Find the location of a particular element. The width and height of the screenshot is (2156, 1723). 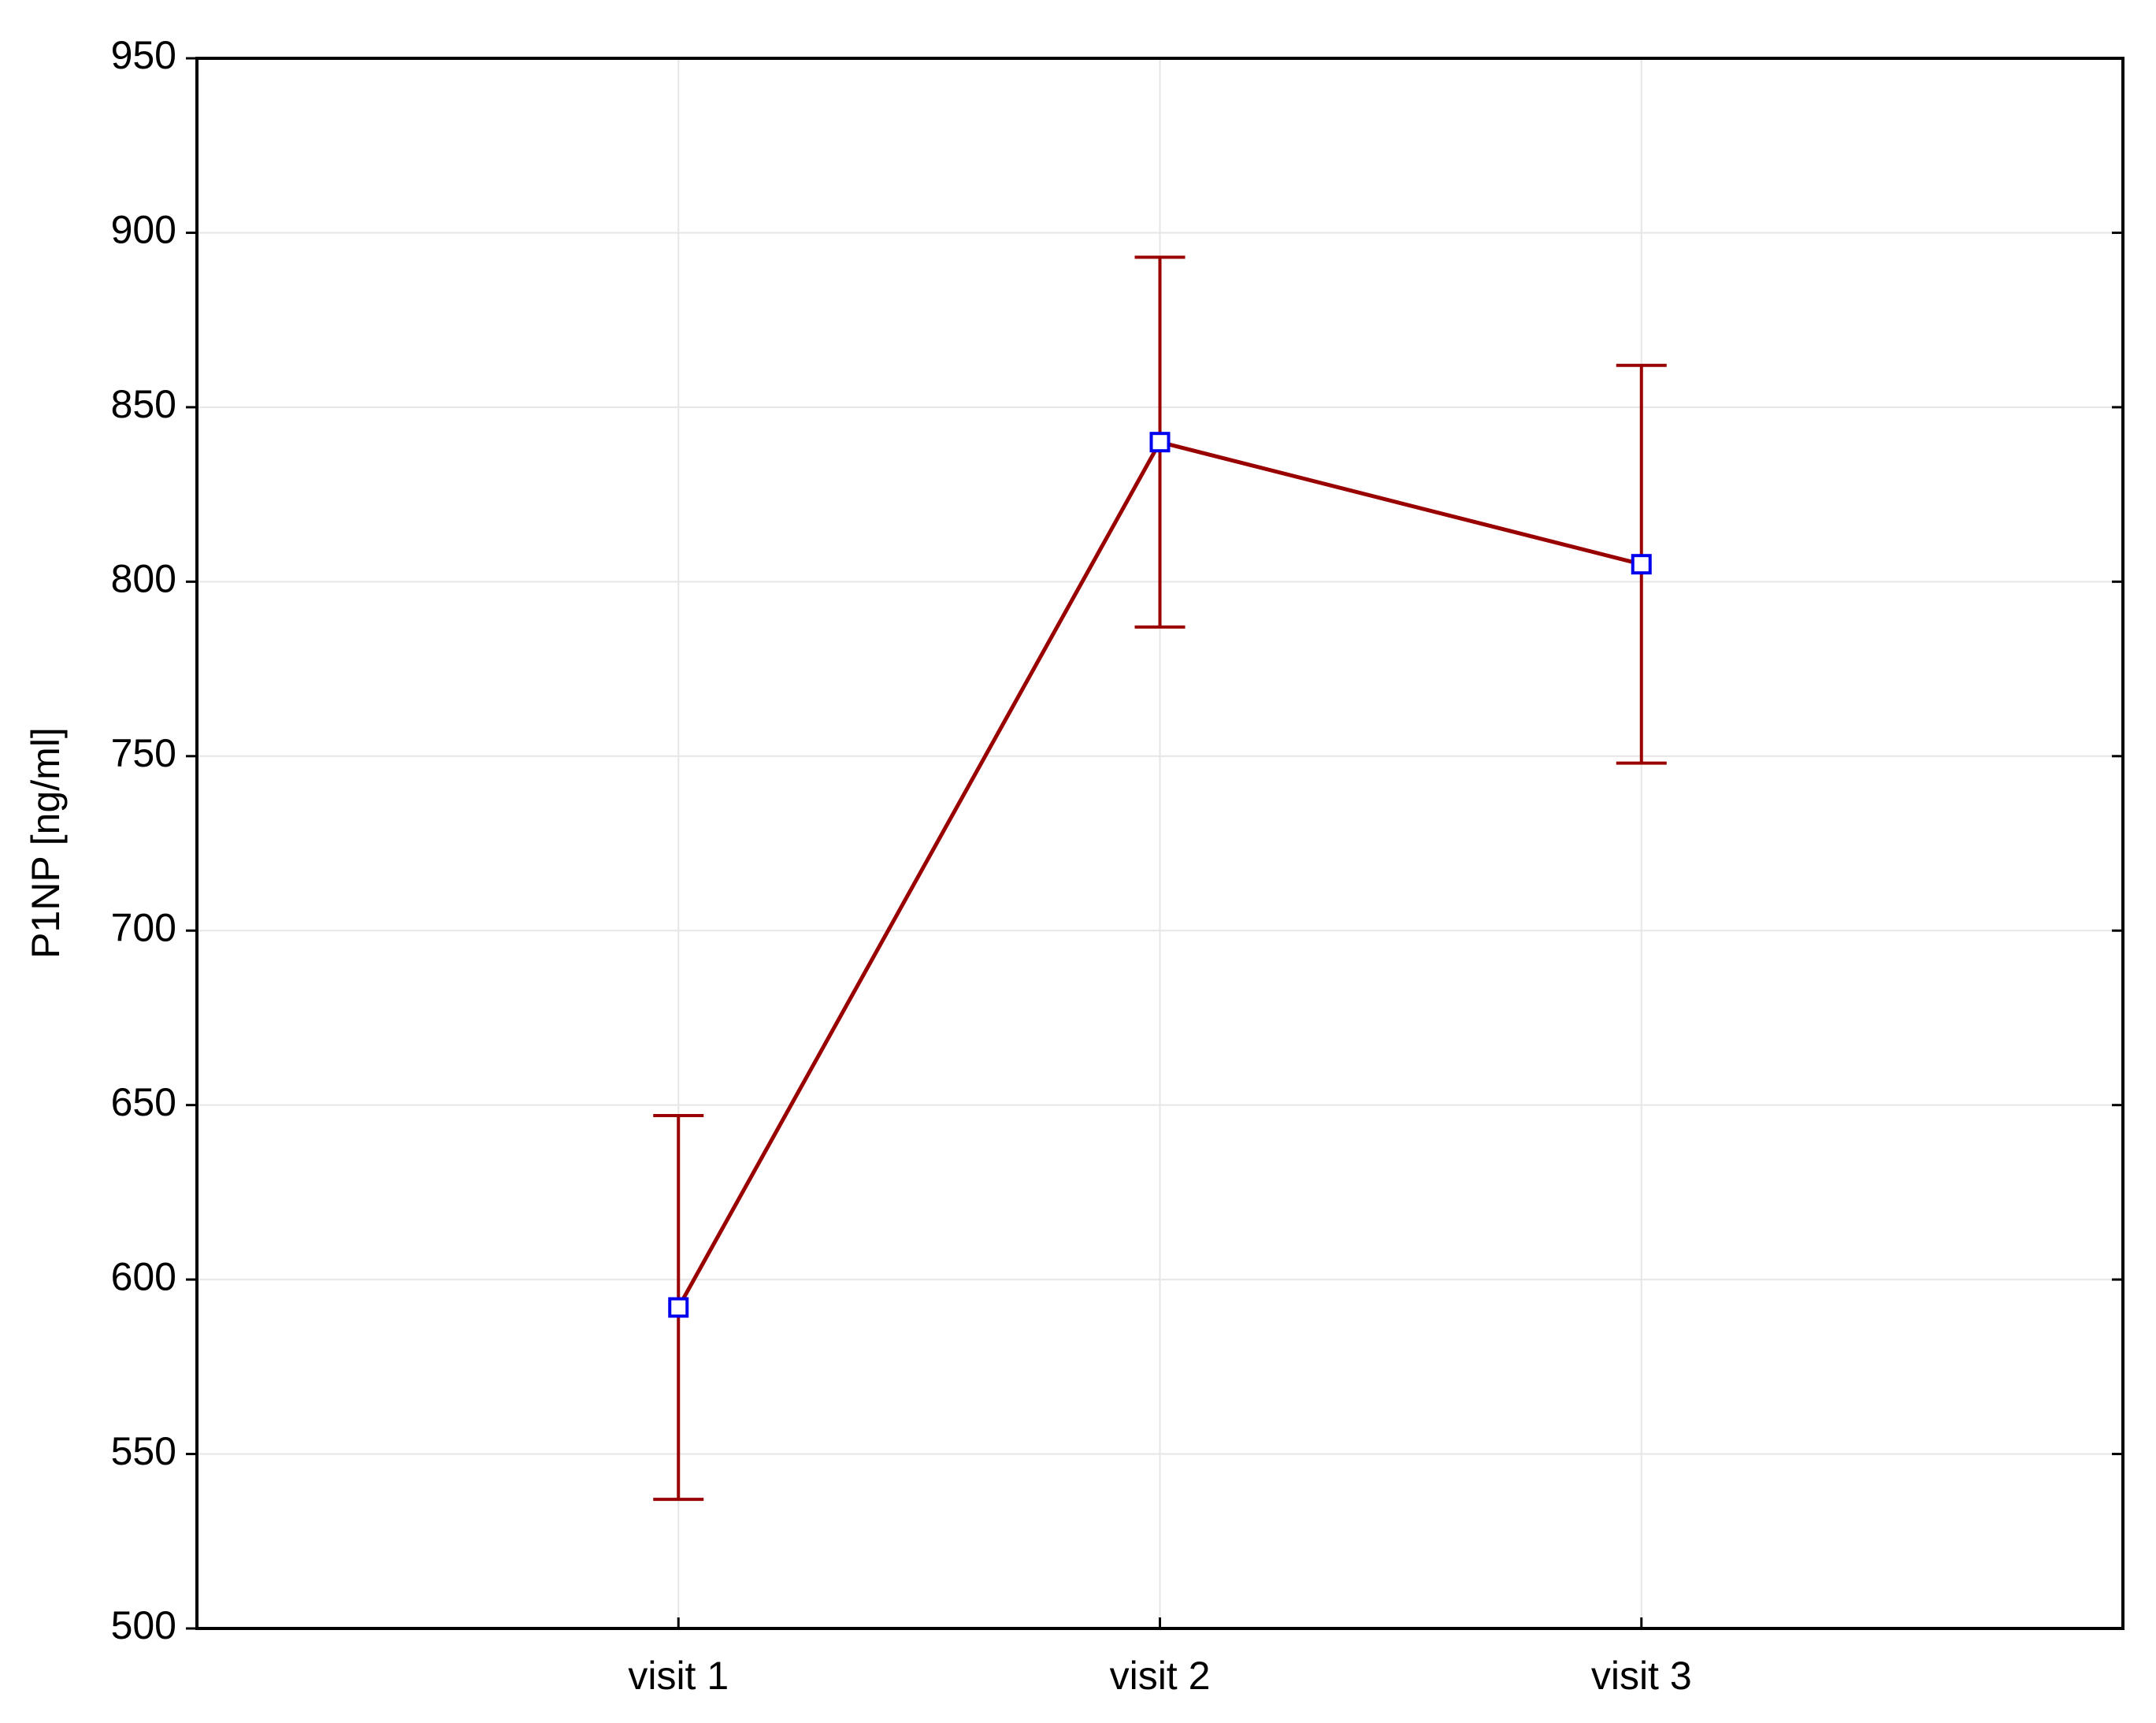

y-tick-label: 650 is located at coordinates (143, 1102).